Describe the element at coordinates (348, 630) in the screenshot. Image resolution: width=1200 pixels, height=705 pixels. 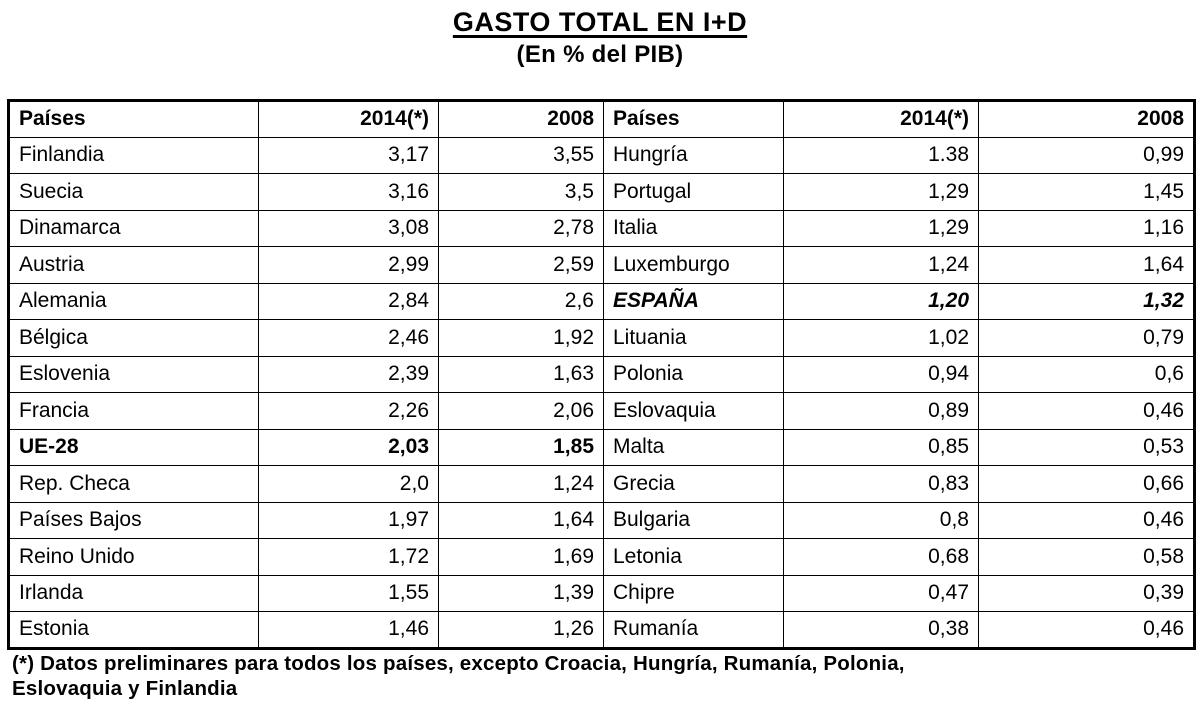
I see `value-2014-cell: 1,46` at that location.